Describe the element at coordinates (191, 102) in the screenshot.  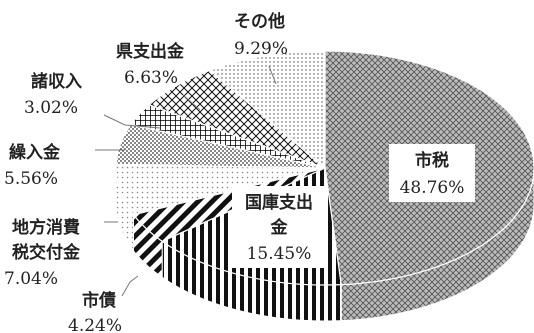
I see `leader-ken` at that location.